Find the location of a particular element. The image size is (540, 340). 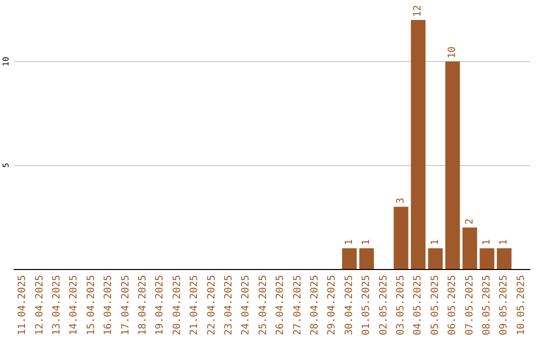

data-label: 12 is located at coordinates (418, 10).